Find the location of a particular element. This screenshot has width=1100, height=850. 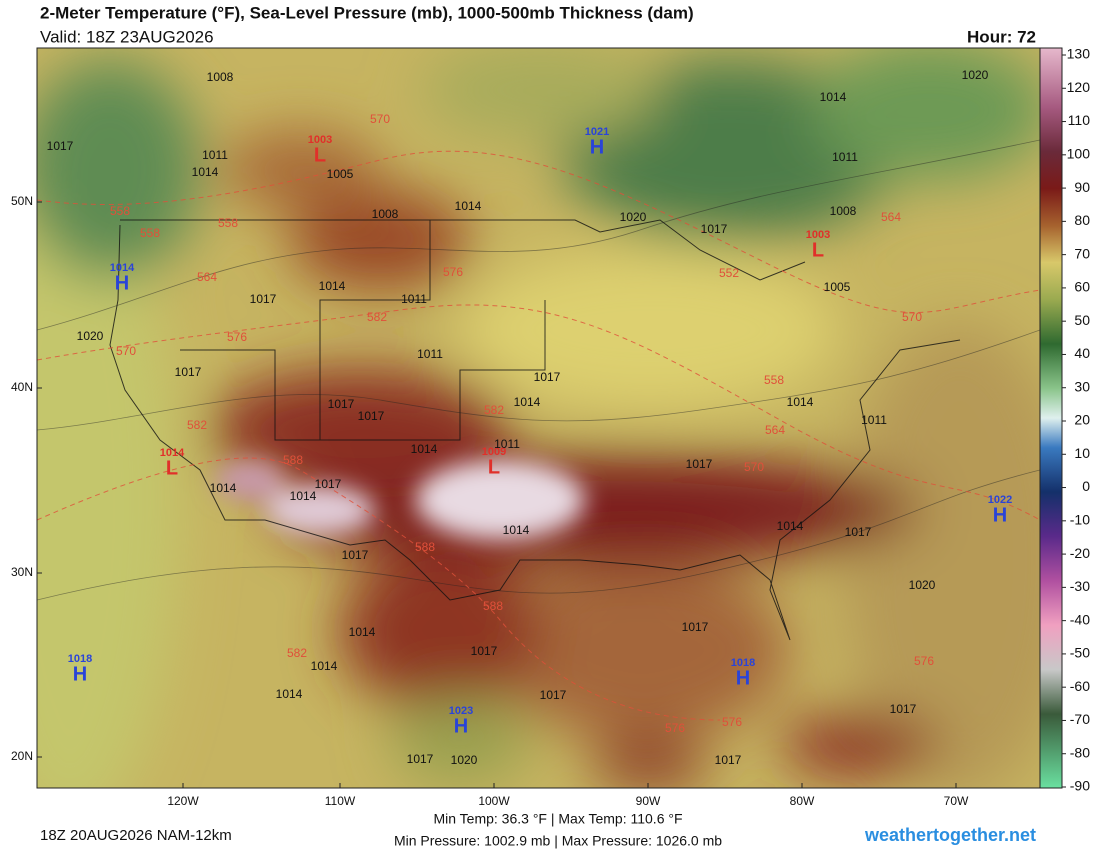

colorbar-tick-label: -20 is located at coordinates (1080, 553).